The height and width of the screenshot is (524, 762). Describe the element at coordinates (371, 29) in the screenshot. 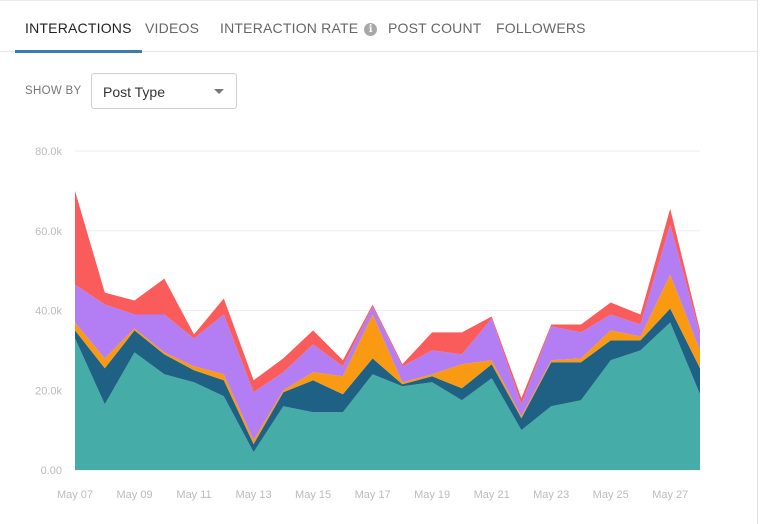

I see `info-icon: i` at that location.